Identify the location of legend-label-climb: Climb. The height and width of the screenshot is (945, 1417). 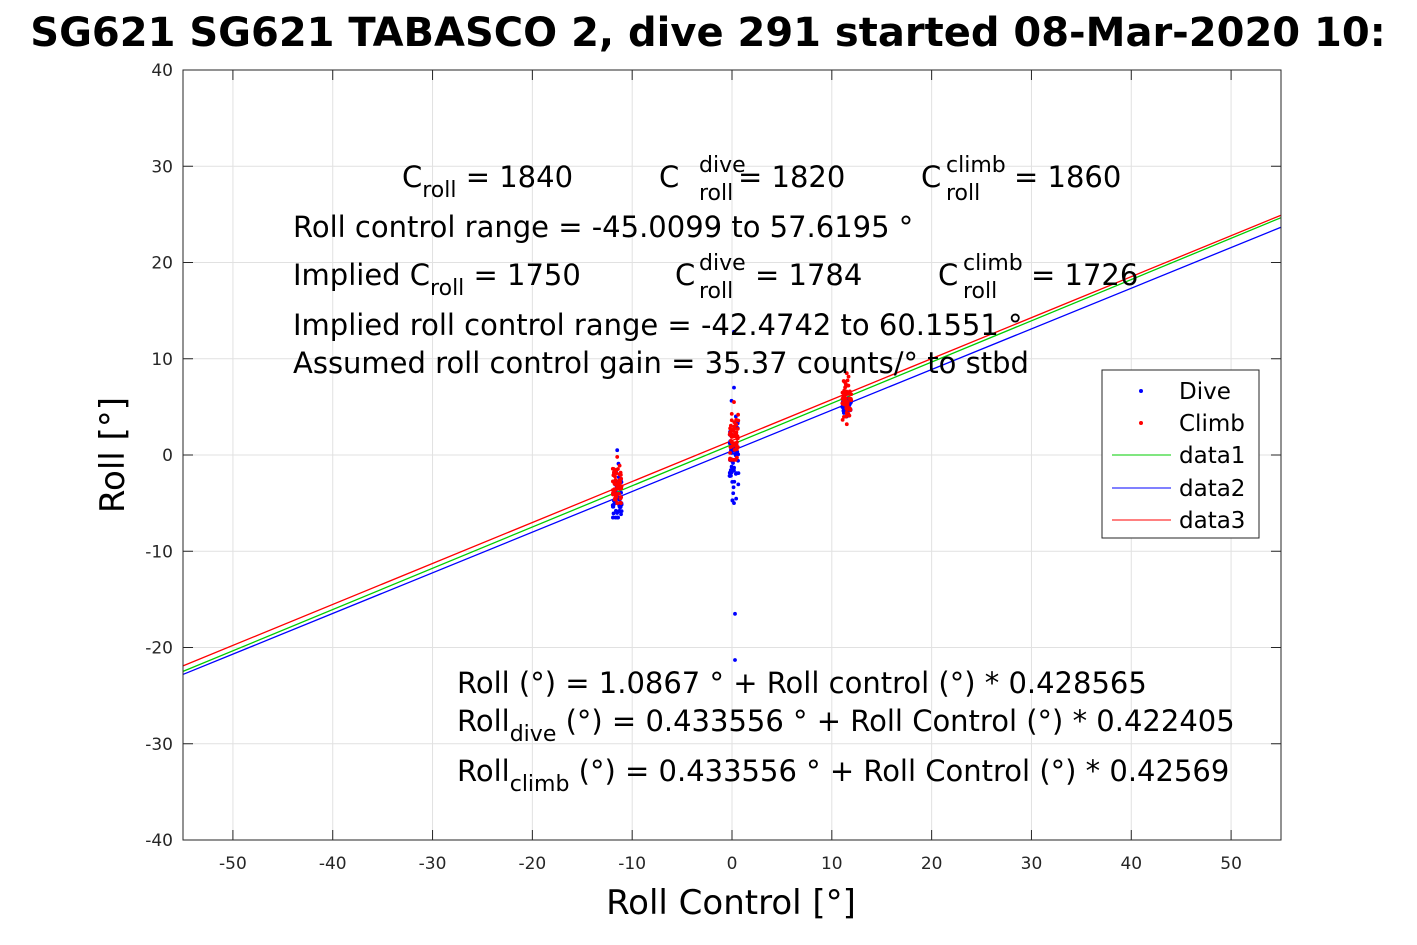
(1212, 424).